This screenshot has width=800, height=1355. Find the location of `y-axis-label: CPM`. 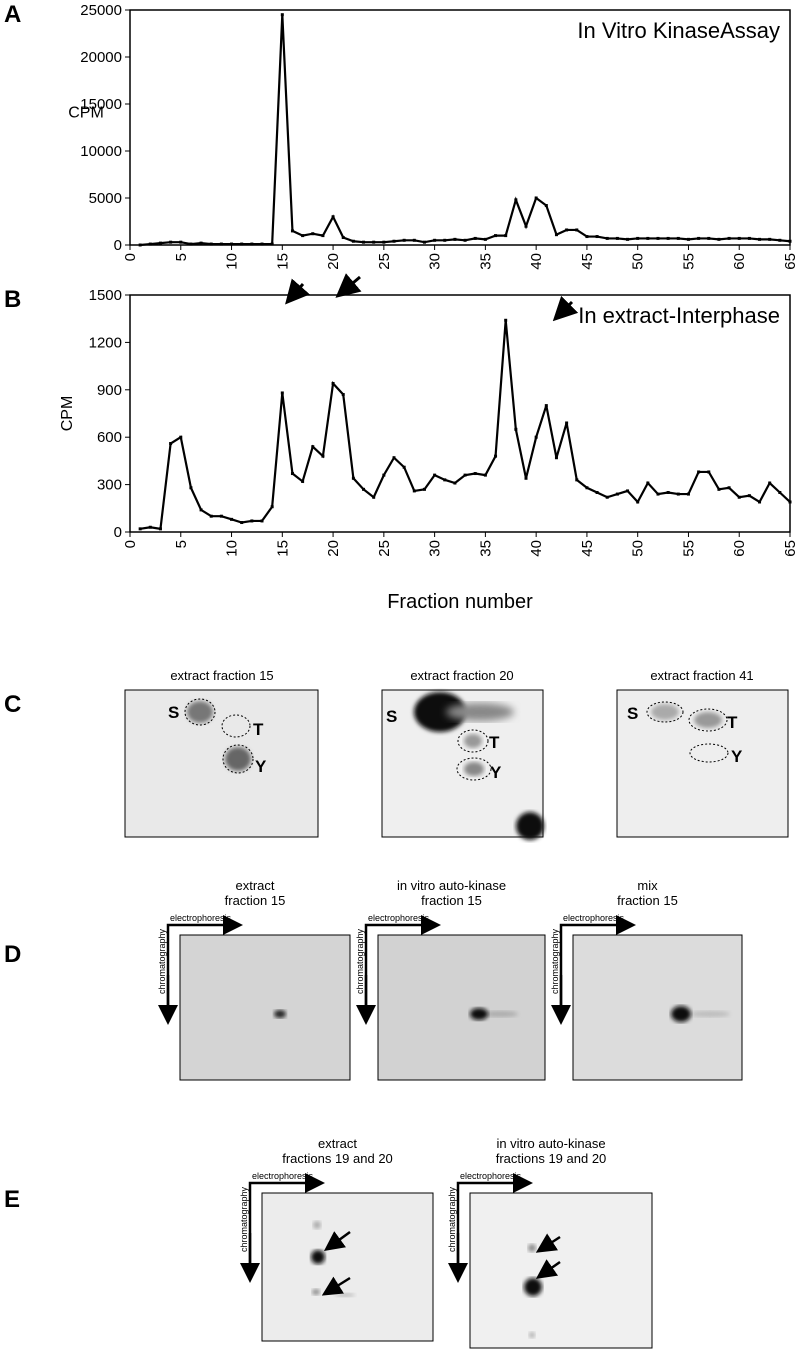

y-axis-label: CPM is located at coordinates (67, 414).